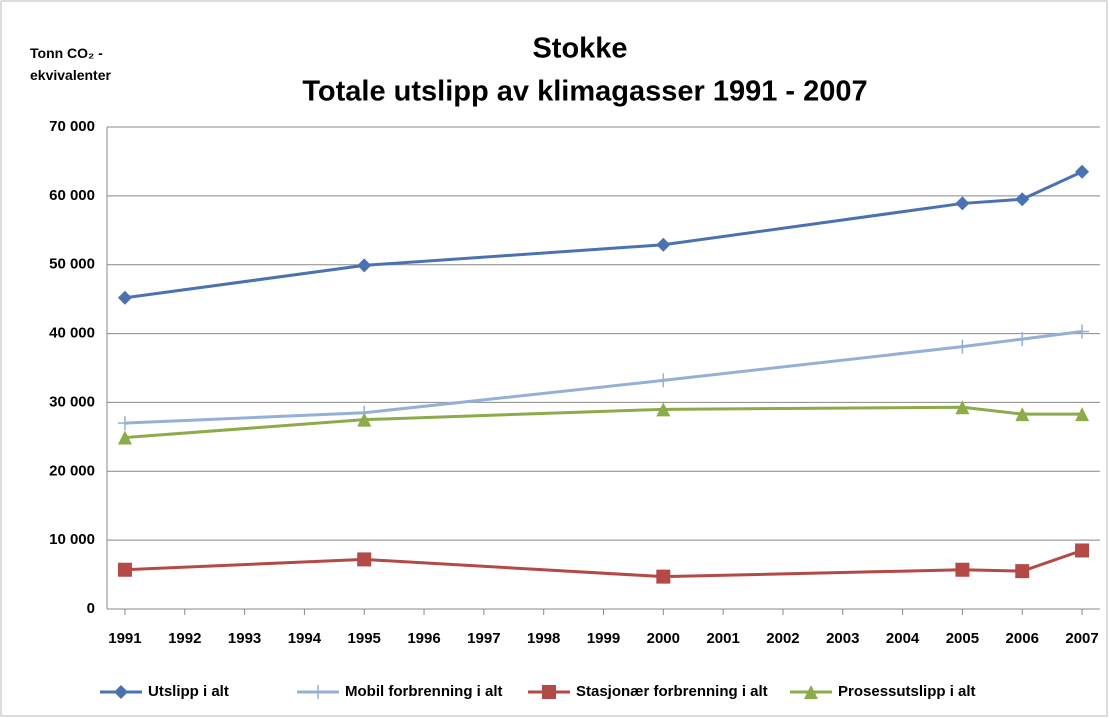 The height and width of the screenshot is (718, 1109). What do you see at coordinates (72, 539) in the screenshot?
I see `y-tick-label: 10 000` at bounding box center [72, 539].